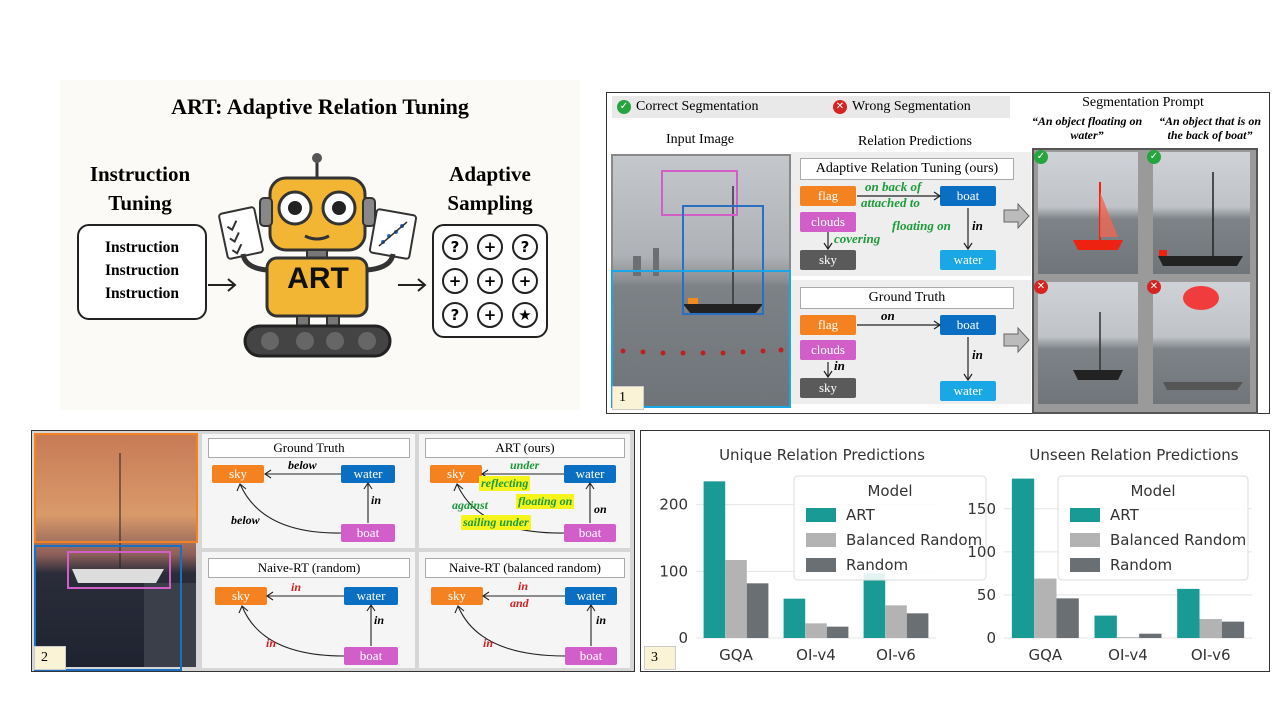 The width and height of the screenshot is (1280, 720). What do you see at coordinates (898, 221) in the screenshot?
I see `art-graph-edges` at bounding box center [898, 221].